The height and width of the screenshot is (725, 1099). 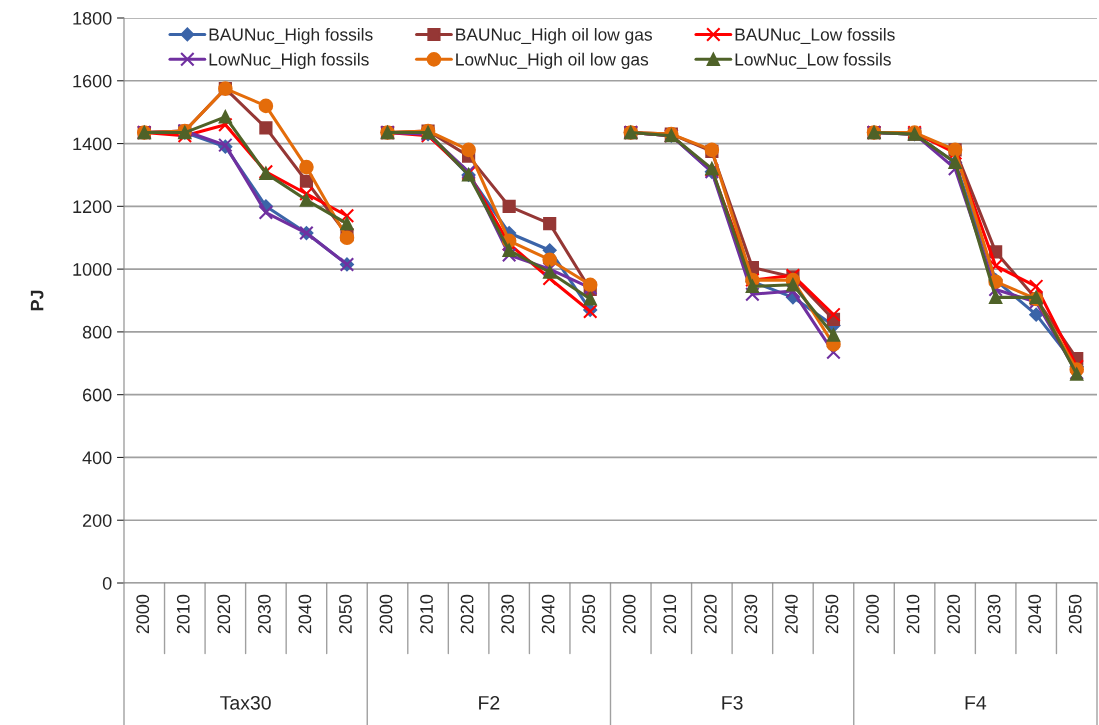 What do you see at coordinates (92, 81) in the screenshot?
I see `y-tick-label: 1600` at bounding box center [92, 81].